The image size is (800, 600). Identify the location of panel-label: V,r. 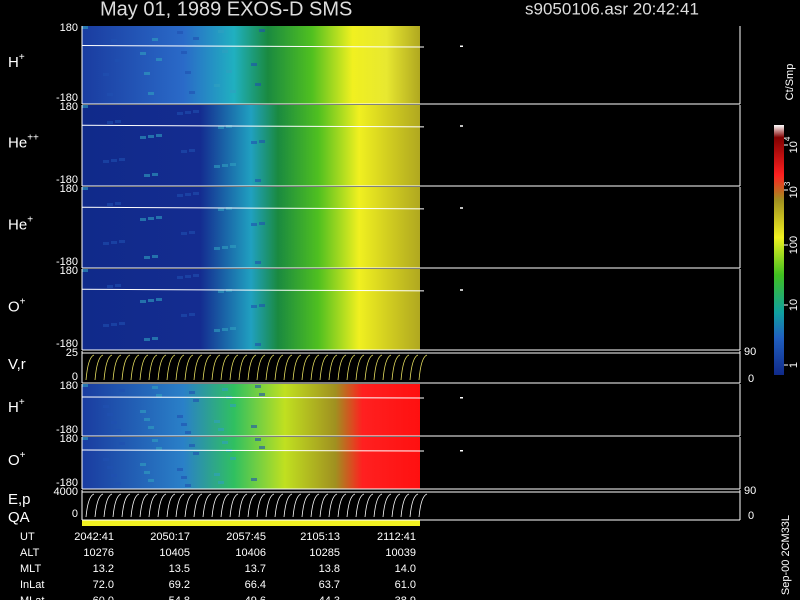
(17, 364).